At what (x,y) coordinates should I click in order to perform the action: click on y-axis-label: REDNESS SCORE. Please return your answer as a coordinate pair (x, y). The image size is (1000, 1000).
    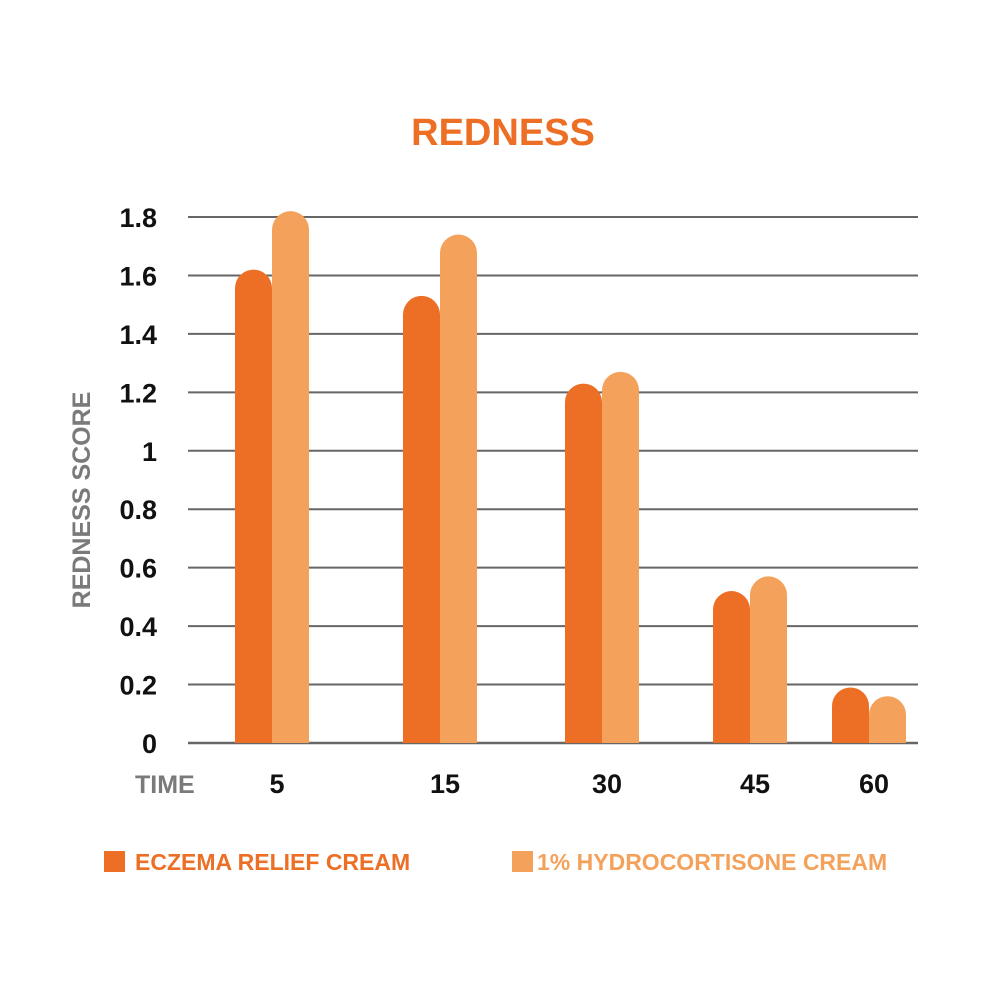
    Looking at the image, I should click on (82, 500).